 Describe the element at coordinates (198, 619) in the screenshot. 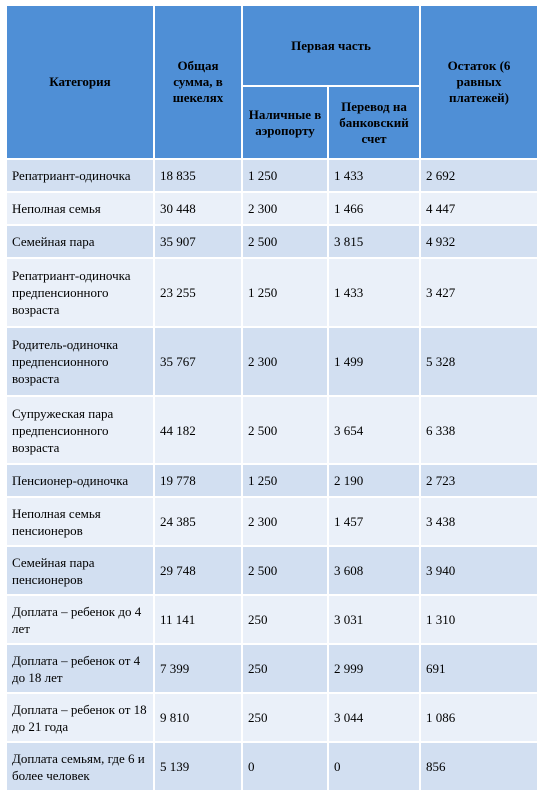

I see `cell-total: 11 141` at that location.